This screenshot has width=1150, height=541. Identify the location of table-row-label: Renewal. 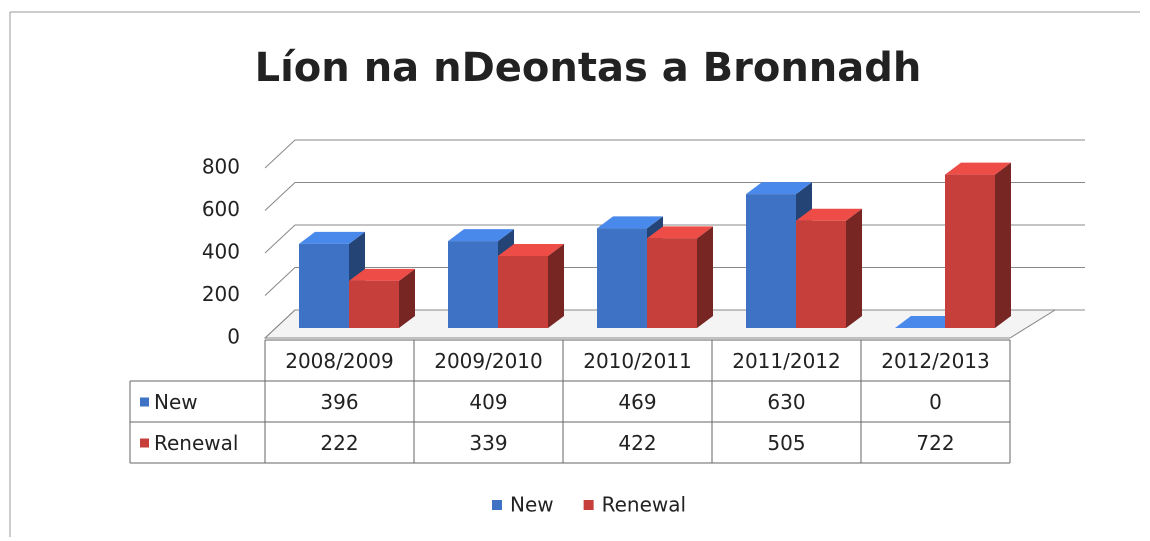
(196, 443).